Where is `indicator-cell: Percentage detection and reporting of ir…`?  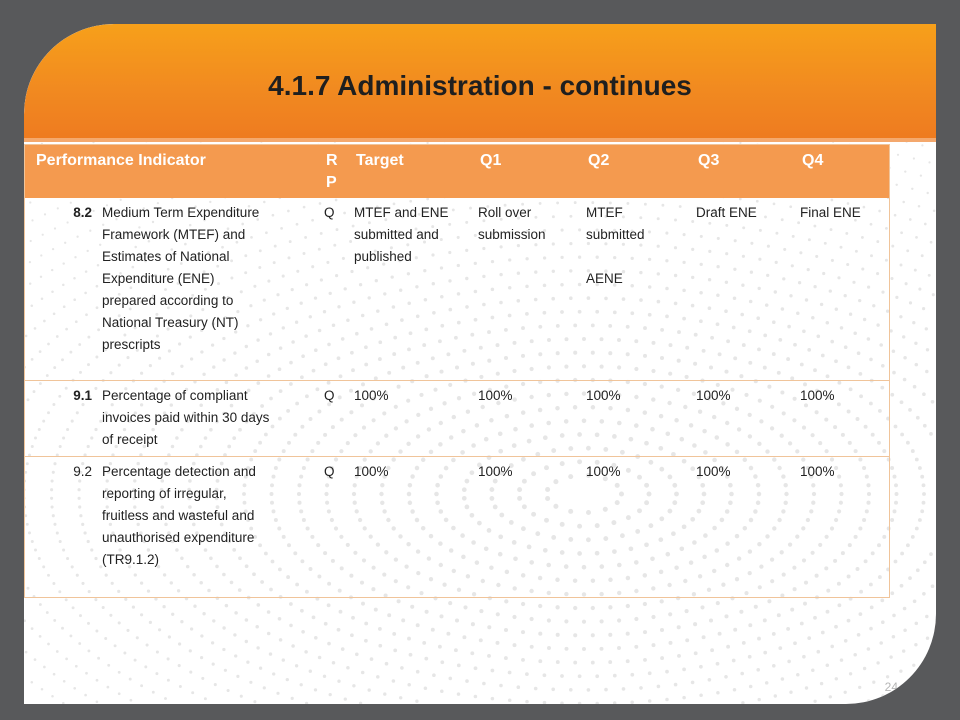 indicator-cell: Percentage detection and reporting of ir… is located at coordinates (179, 515).